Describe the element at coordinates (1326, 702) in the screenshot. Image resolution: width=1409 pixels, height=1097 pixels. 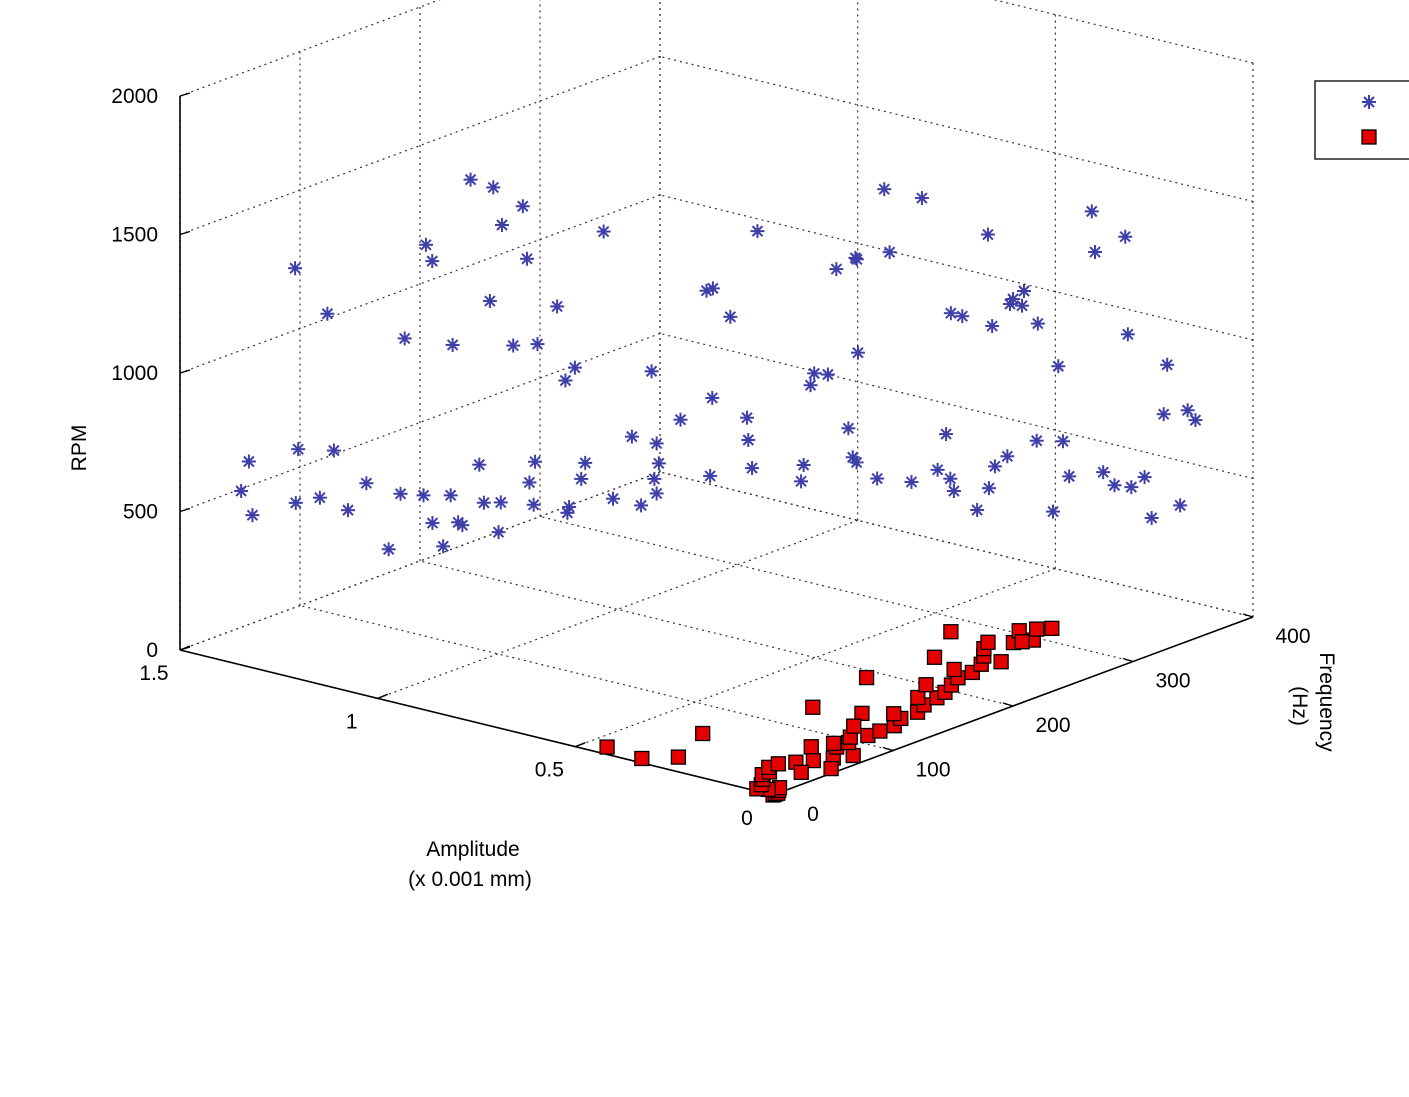
I see `y-axis-label-line1: Frequency` at that location.